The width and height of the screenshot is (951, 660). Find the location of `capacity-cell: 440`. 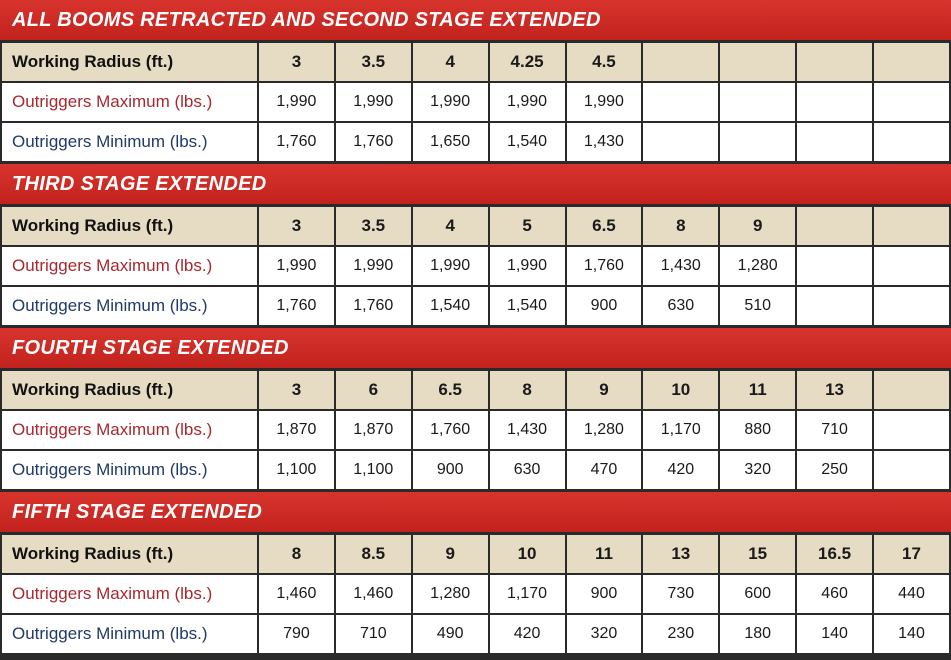

capacity-cell: 440 is located at coordinates (911, 594).